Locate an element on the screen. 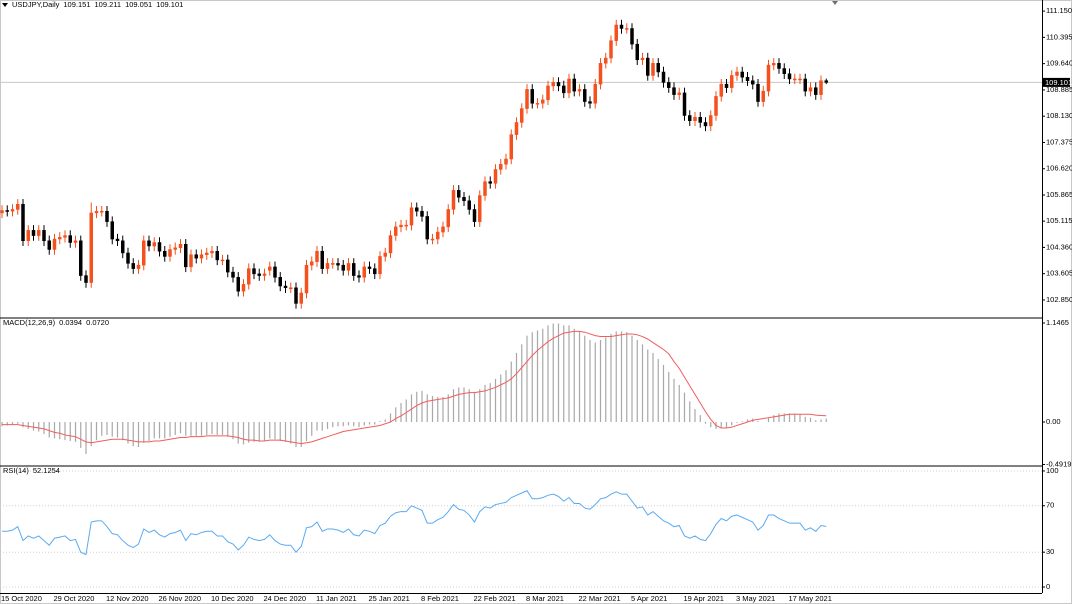 Image resolution: width=1072 pixels, height=604 pixels. x-tick-label: 26 Nov 2020 is located at coordinates (180, 598).